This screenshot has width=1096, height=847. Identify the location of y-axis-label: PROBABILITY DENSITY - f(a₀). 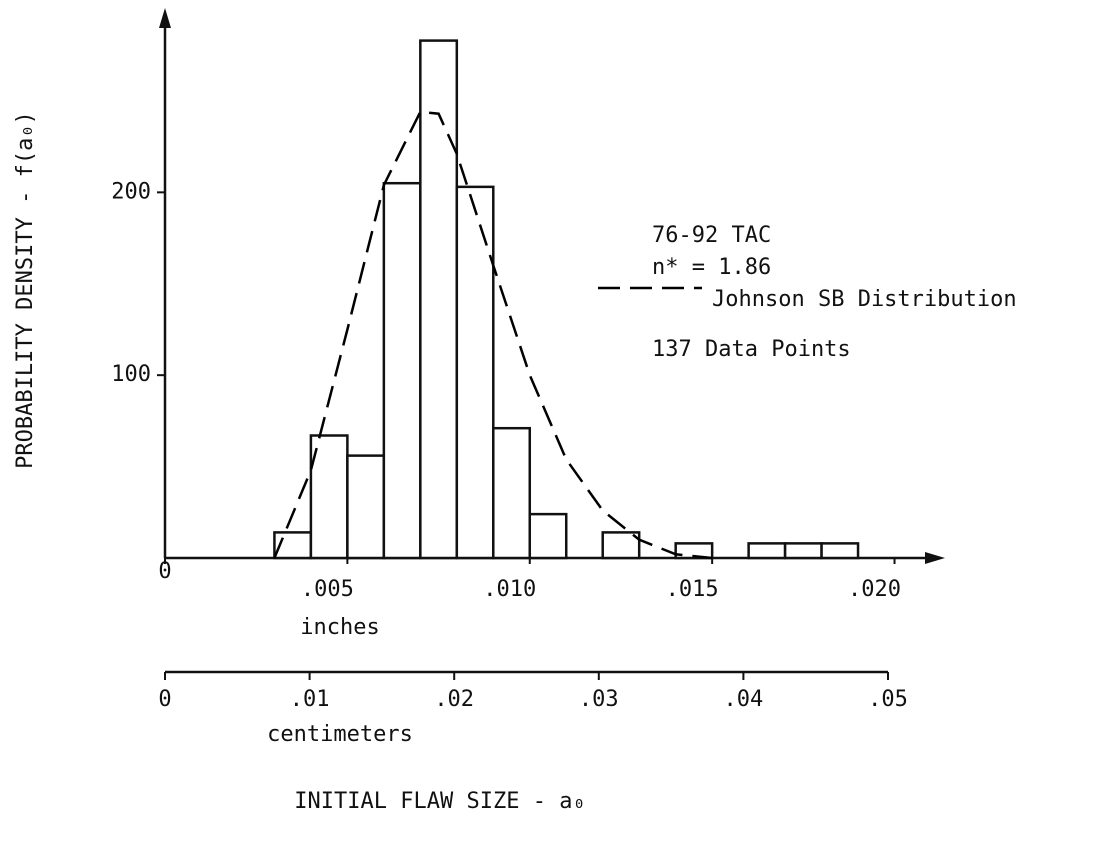
(25, 290).